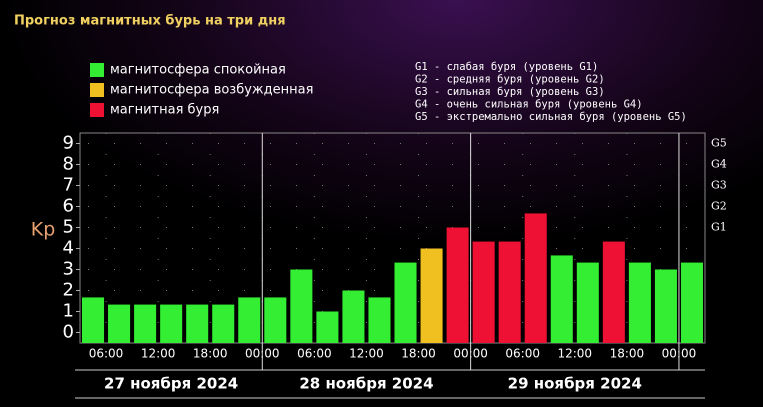  Describe the element at coordinates (43, 230) in the screenshot. I see `y-axis-label: Kp` at that location.